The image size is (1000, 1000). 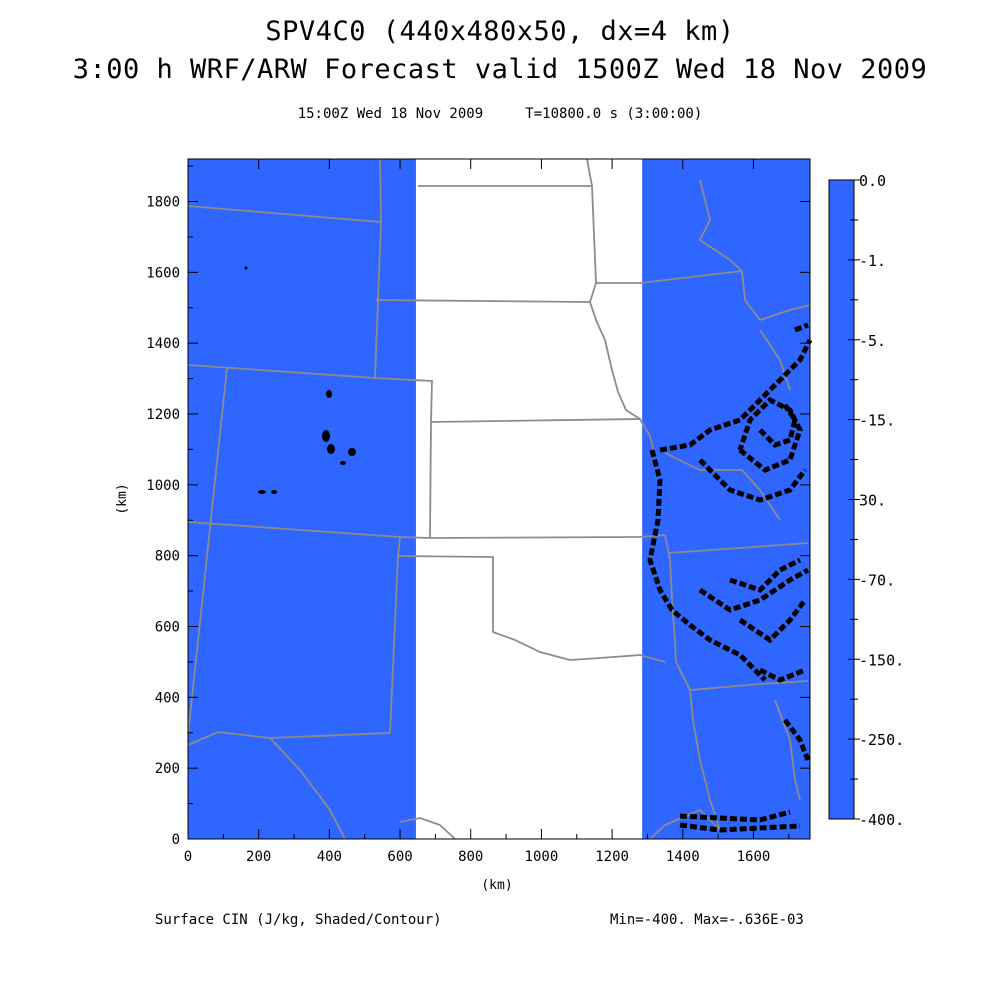 What do you see at coordinates (163, 273) in the screenshot?
I see `y-tick-label: 1600` at bounding box center [163, 273].